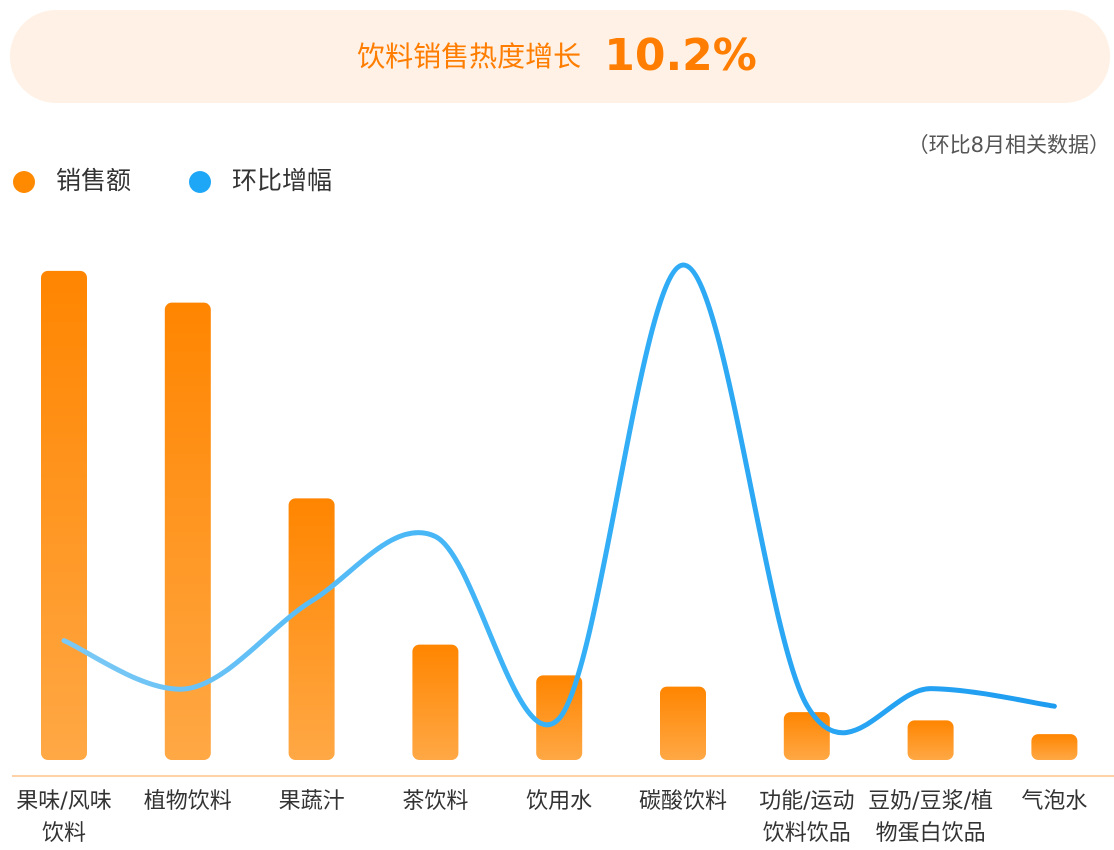 This screenshot has width=1114, height=850. I want to click on x-tick-label: 饮用水, so click(559, 801).